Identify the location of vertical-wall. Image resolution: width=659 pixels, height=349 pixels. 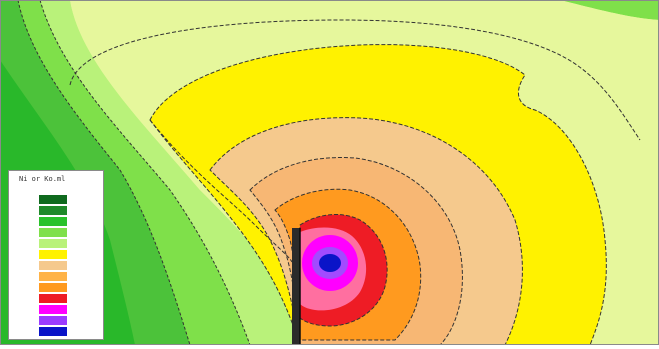
(296, 286).